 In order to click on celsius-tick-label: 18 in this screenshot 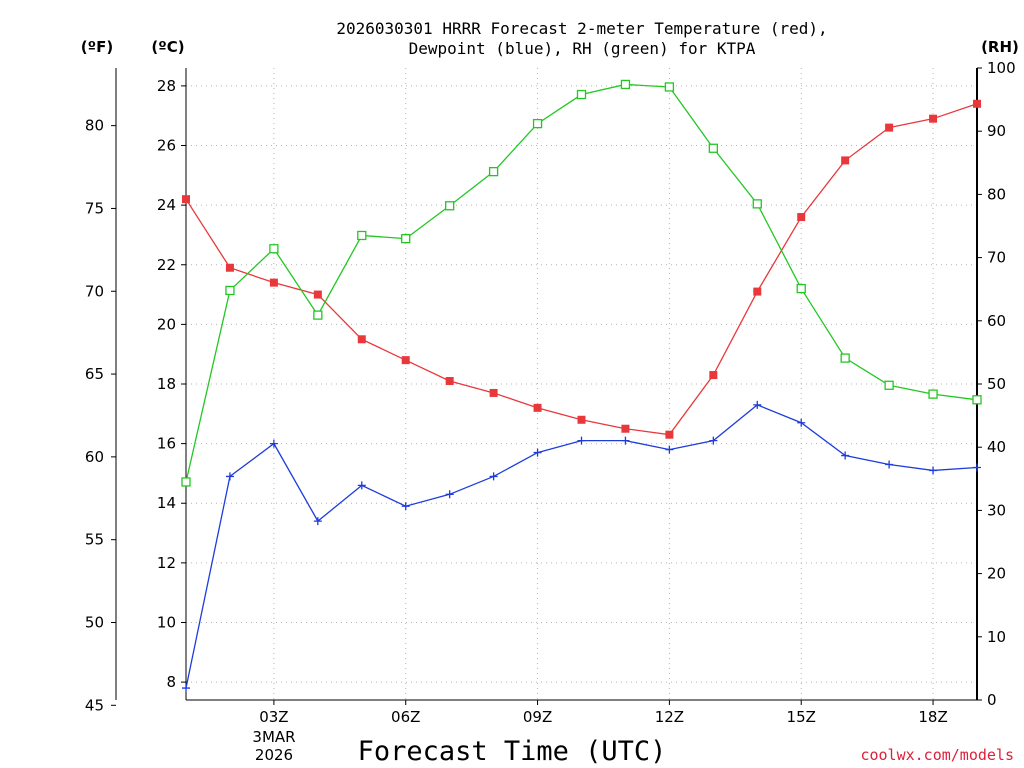, I will do `click(166, 384)`.